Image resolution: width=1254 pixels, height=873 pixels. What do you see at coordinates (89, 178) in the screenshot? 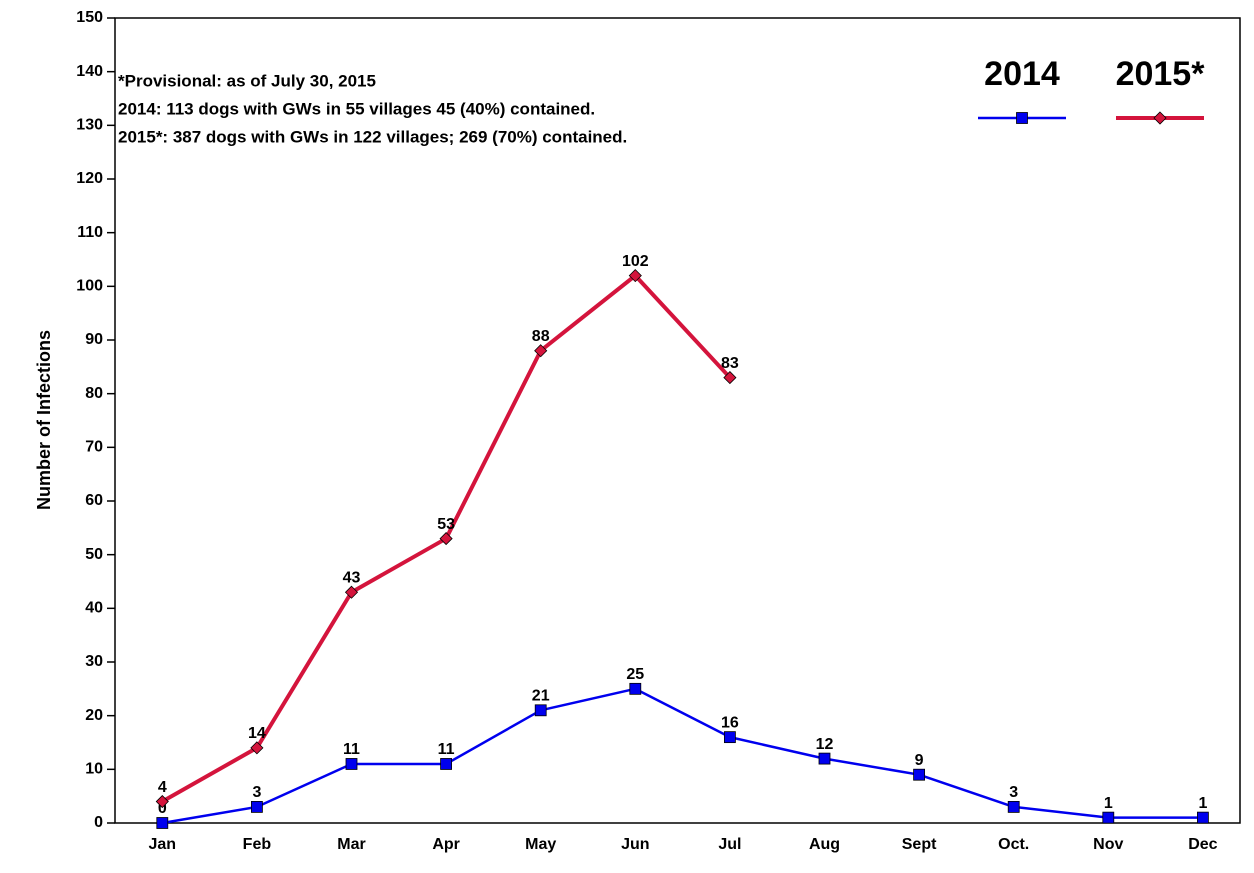
I see `y-tick-label: 120` at bounding box center [89, 178].